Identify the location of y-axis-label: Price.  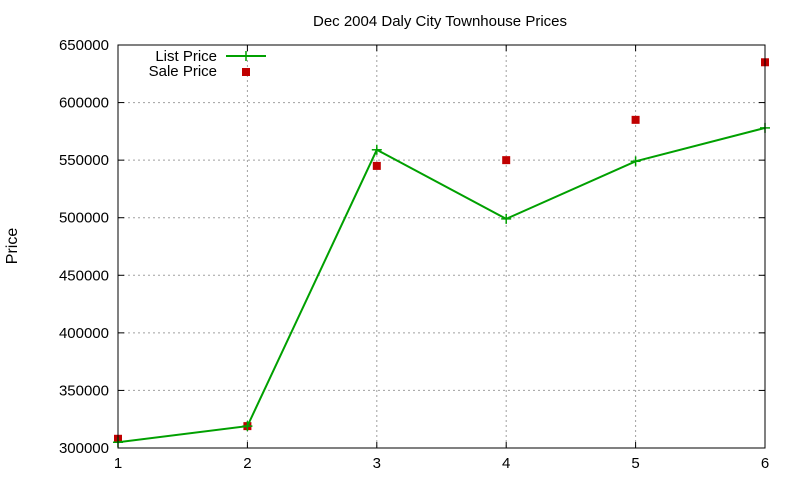
(12, 246).